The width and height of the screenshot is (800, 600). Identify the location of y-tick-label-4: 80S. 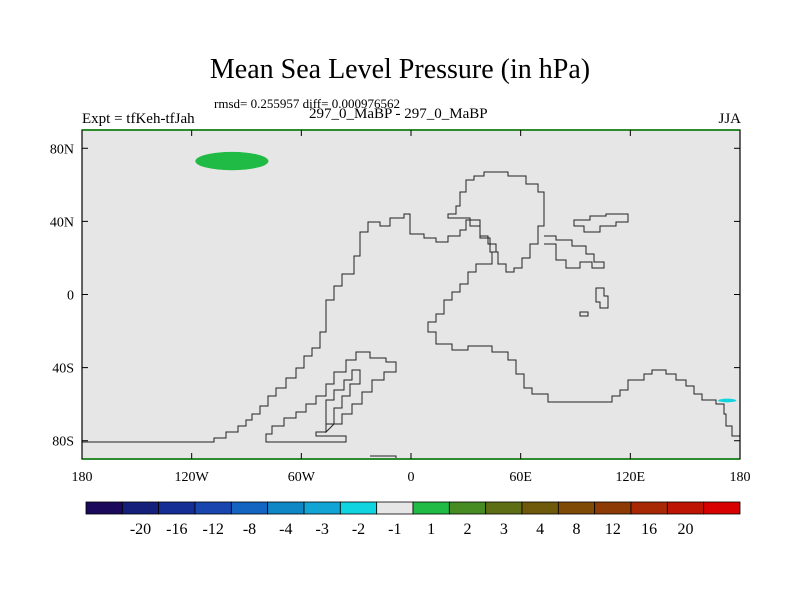
(63, 442).